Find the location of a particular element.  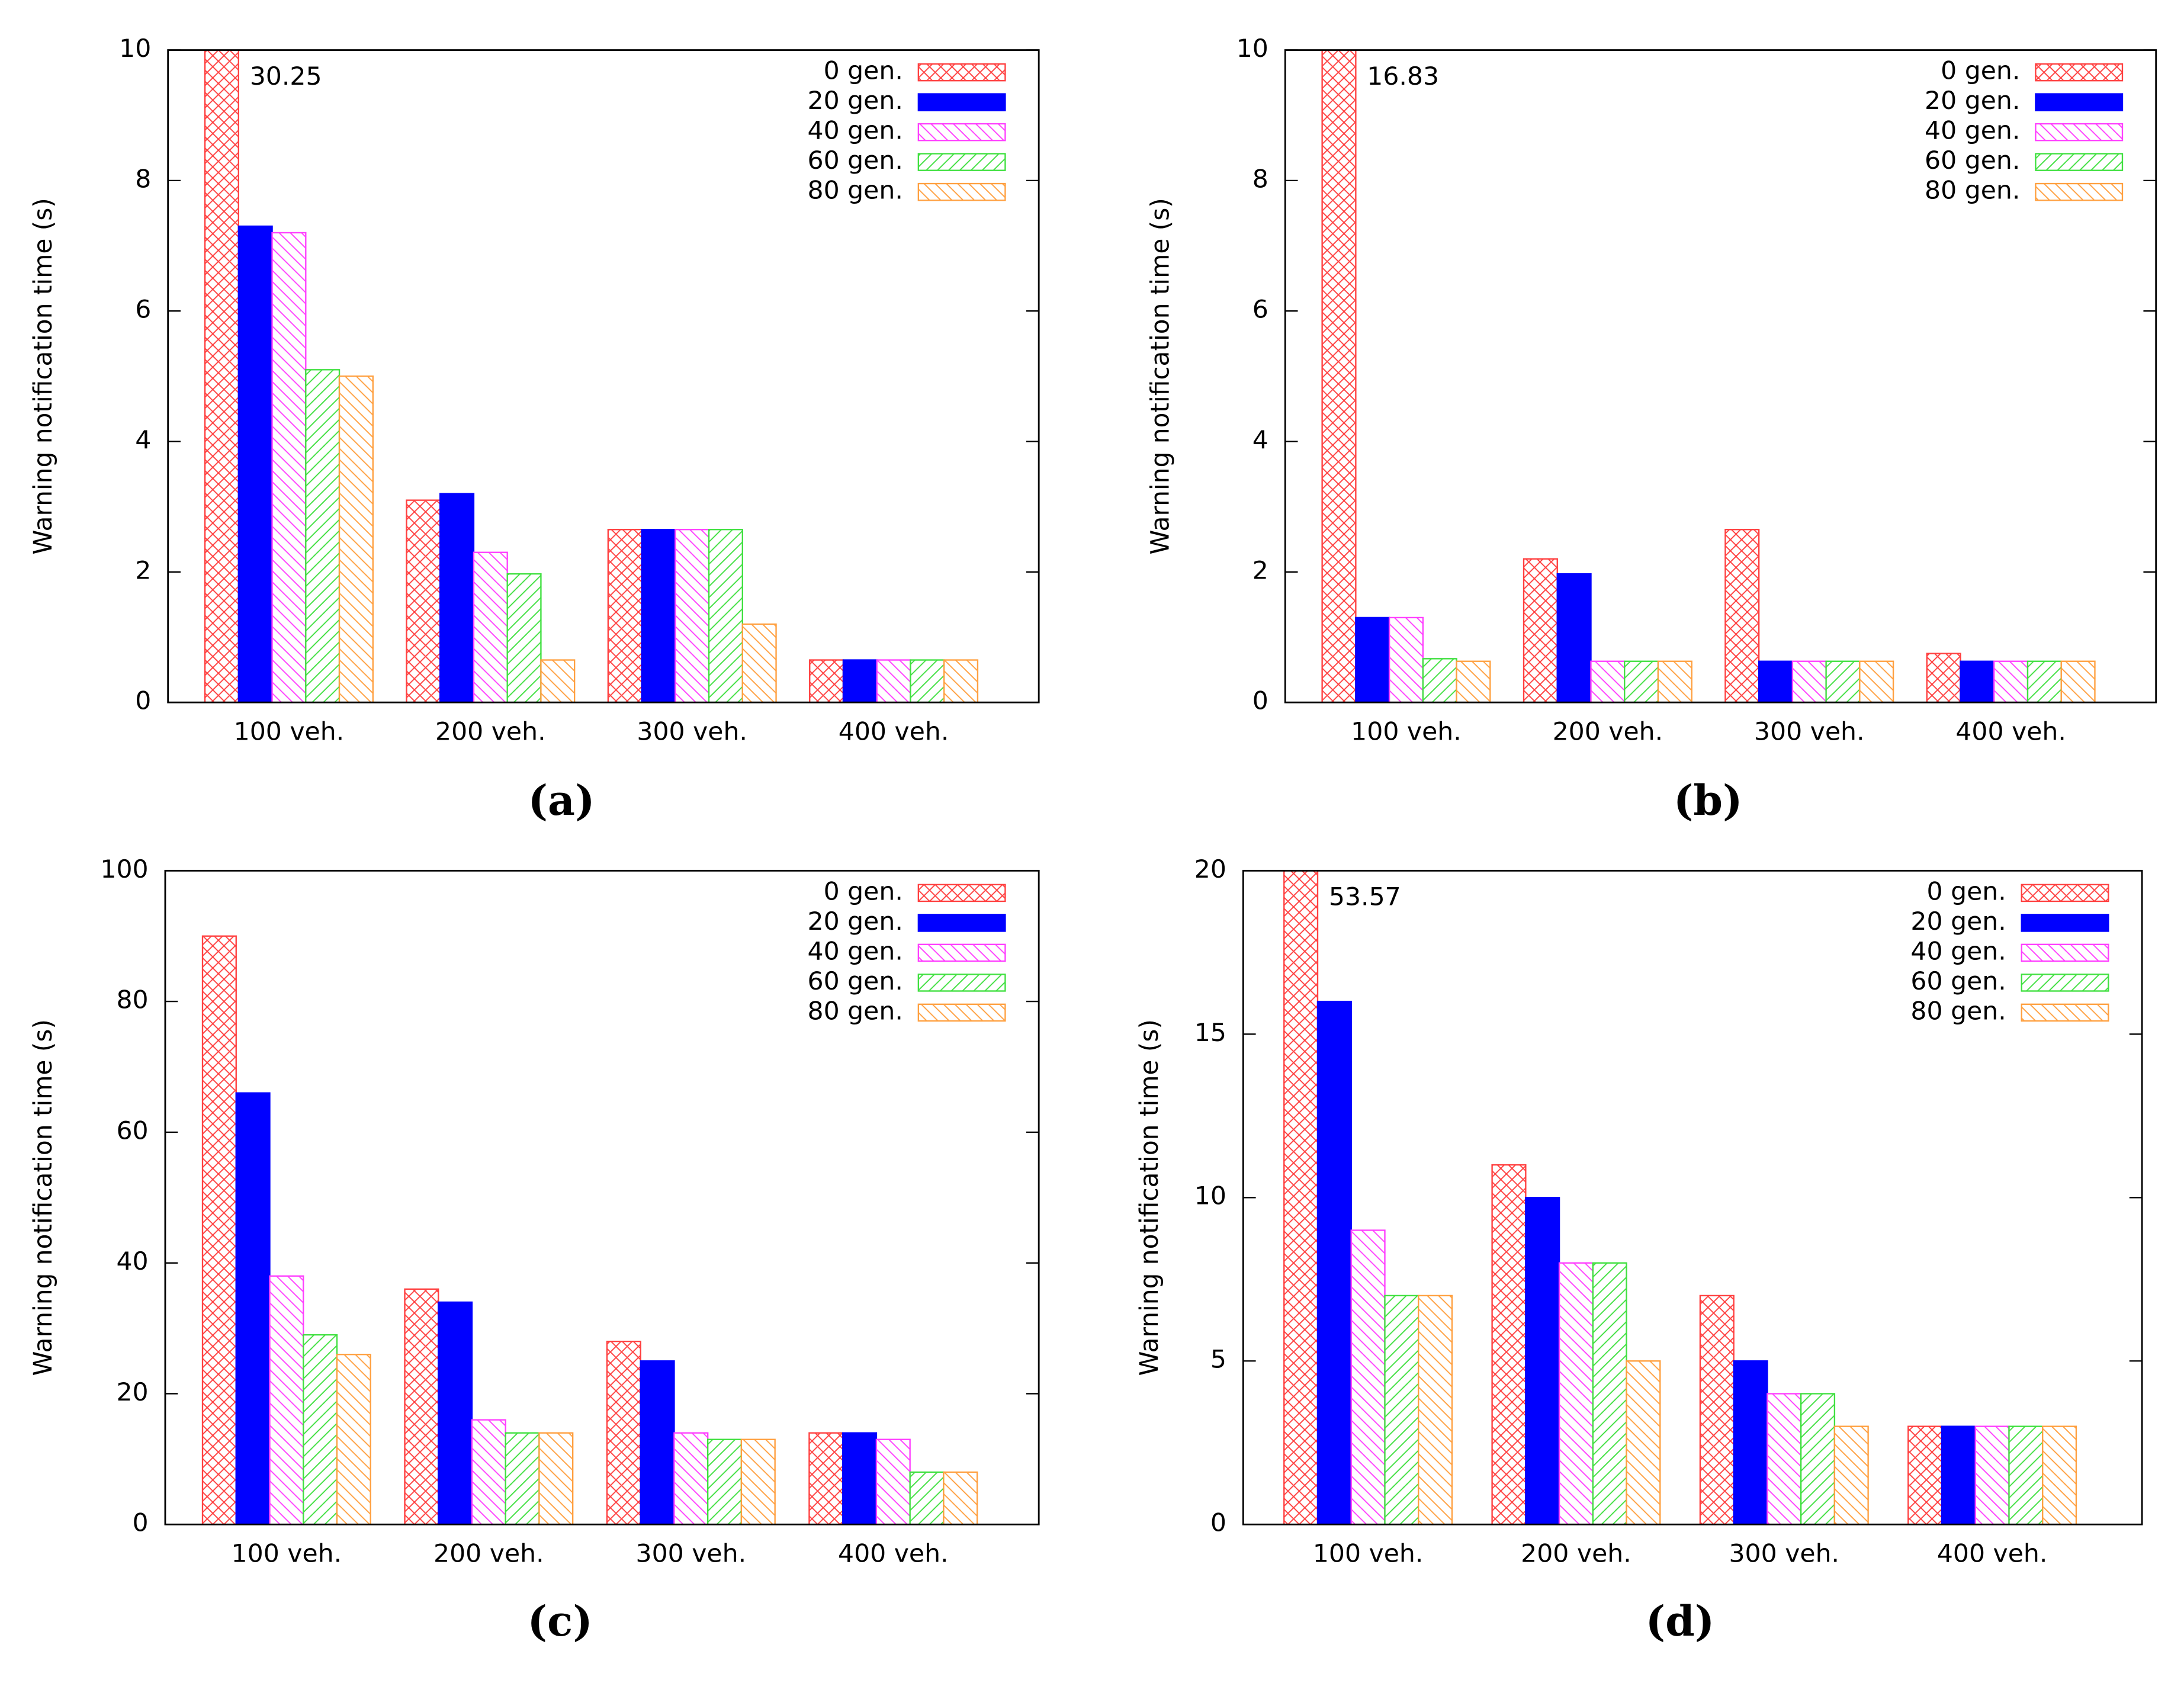

y-tick-label: 5 is located at coordinates (1218, 1359).